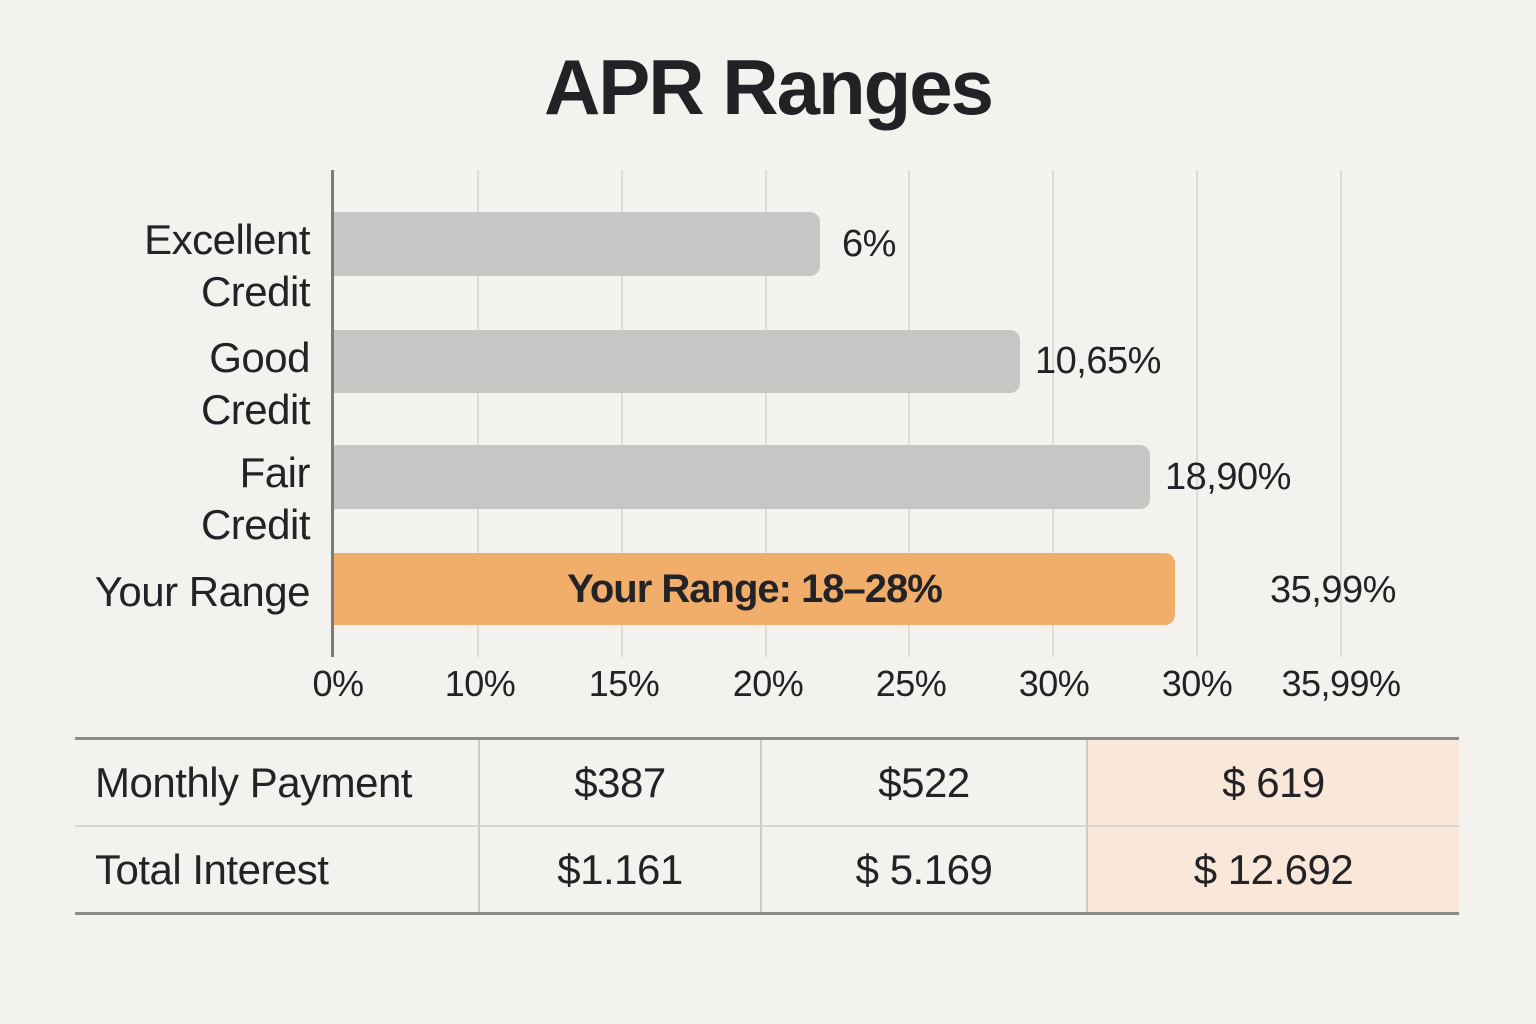 The height and width of the screenshot is (1024, 1536). Describe the element at coordinates (1197, 683) in the screenshot. I see `x-tick-6: 30%` at that location.